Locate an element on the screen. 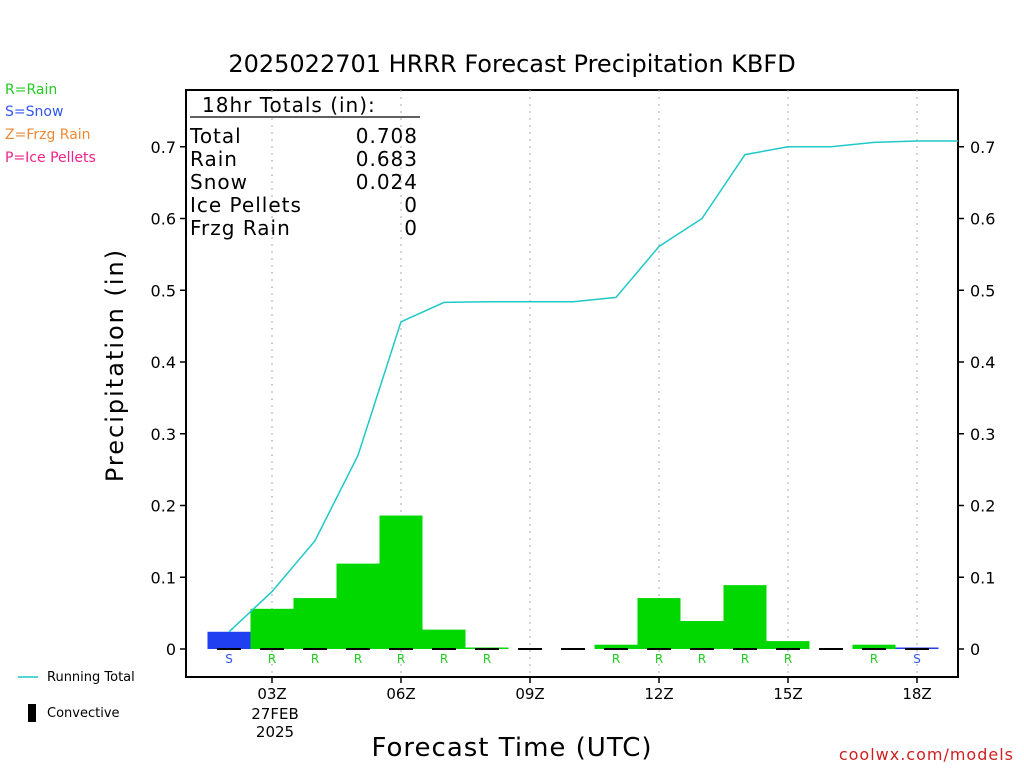  y-tick-label-left: 0.1 is located at coordinates (163, 577).